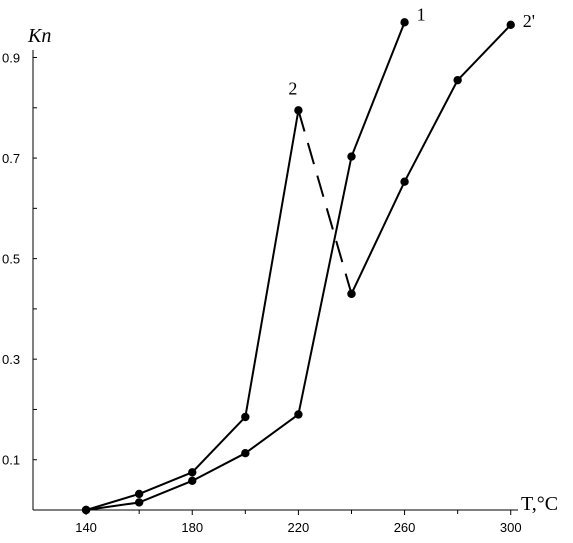 The width and height of the screenshot is (573, 543). I want to click on x-tick-label: 140, so click(86, 527).